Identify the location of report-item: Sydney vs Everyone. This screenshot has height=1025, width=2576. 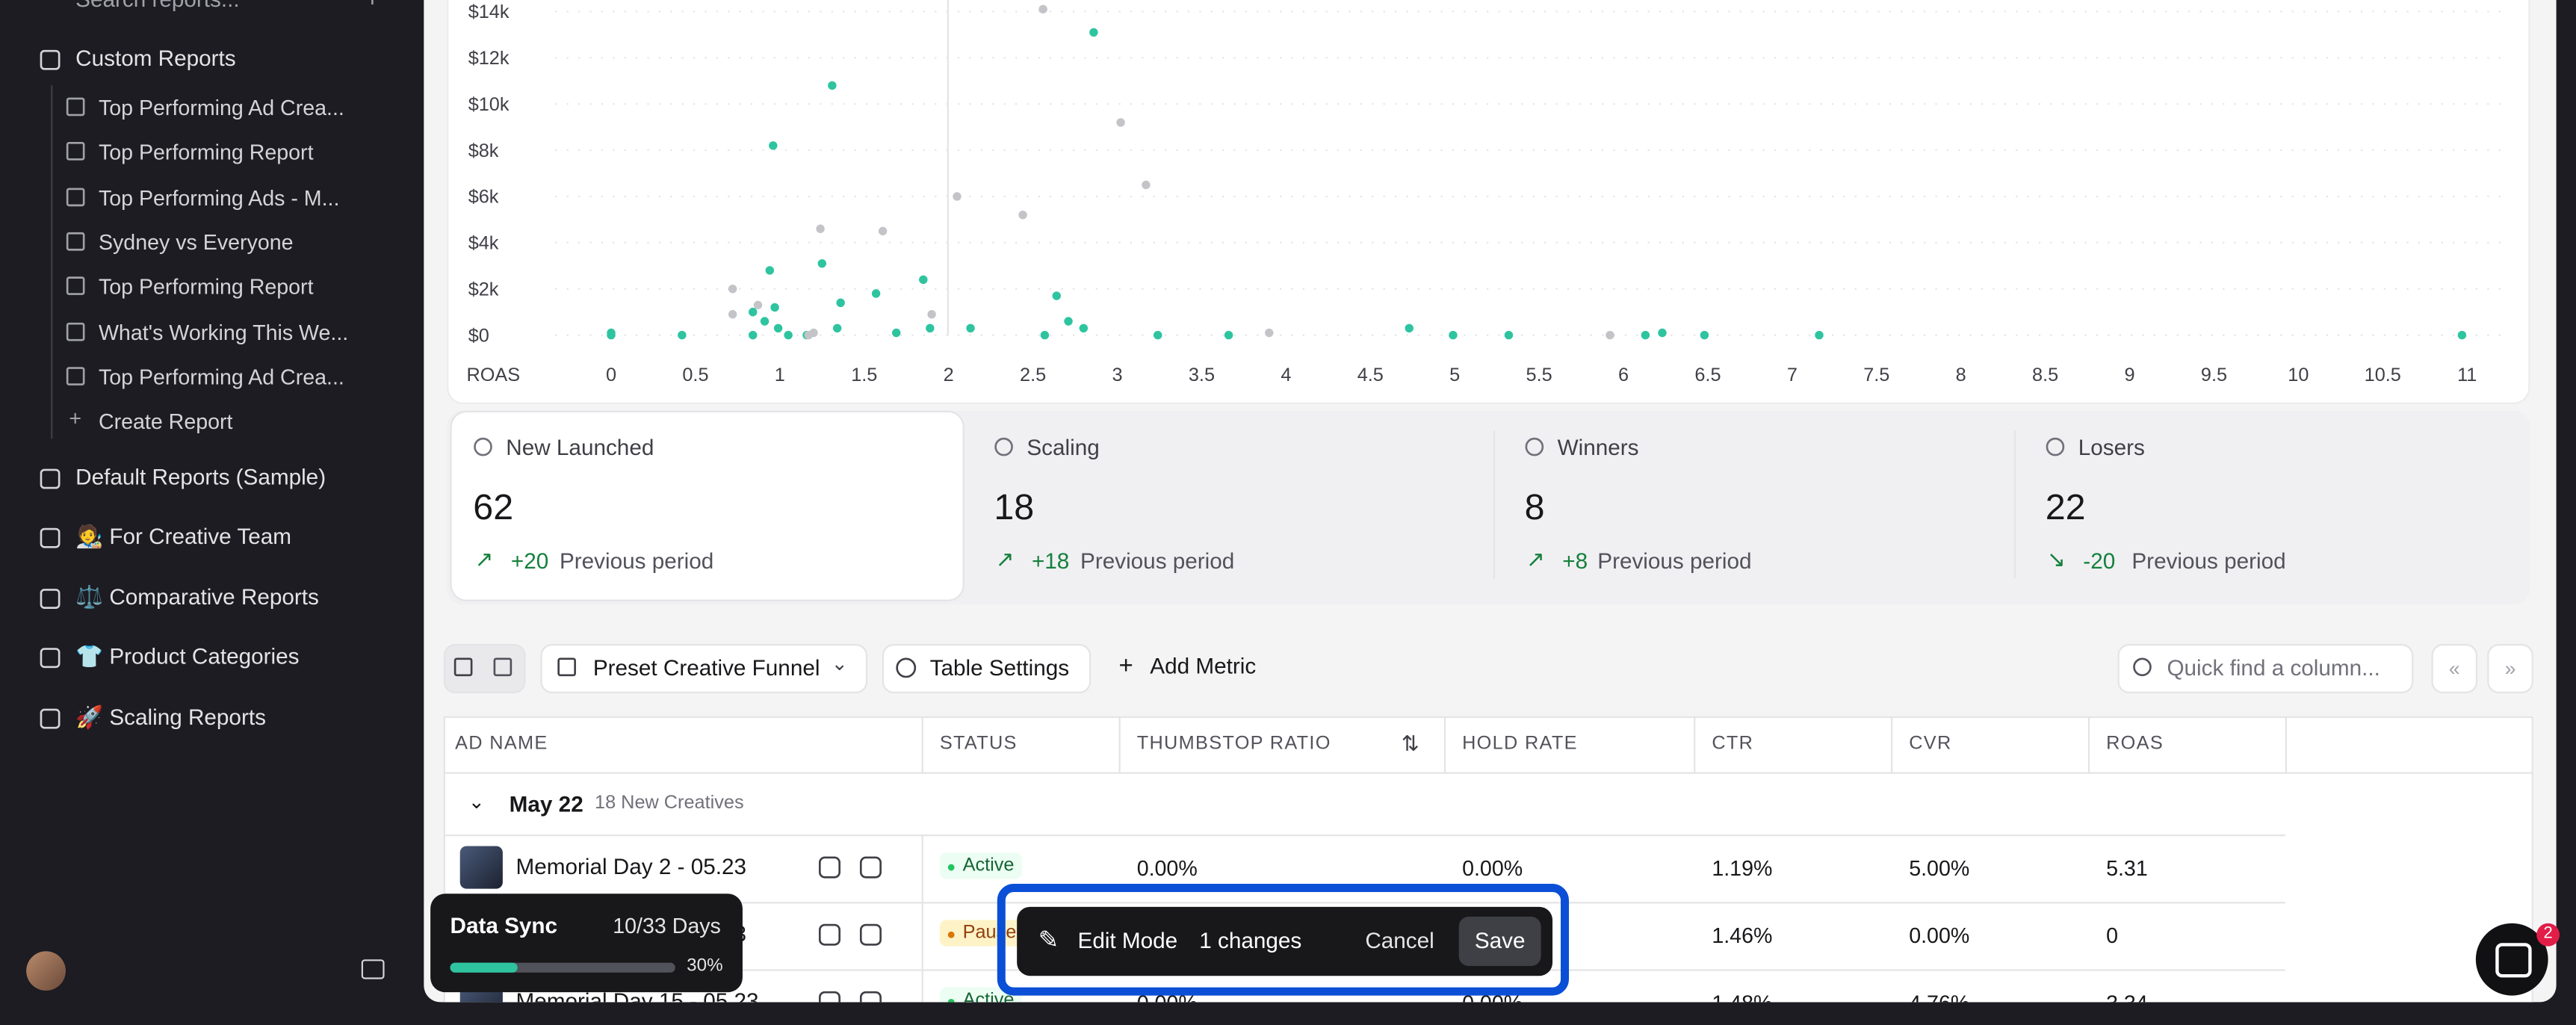
(196, 242).